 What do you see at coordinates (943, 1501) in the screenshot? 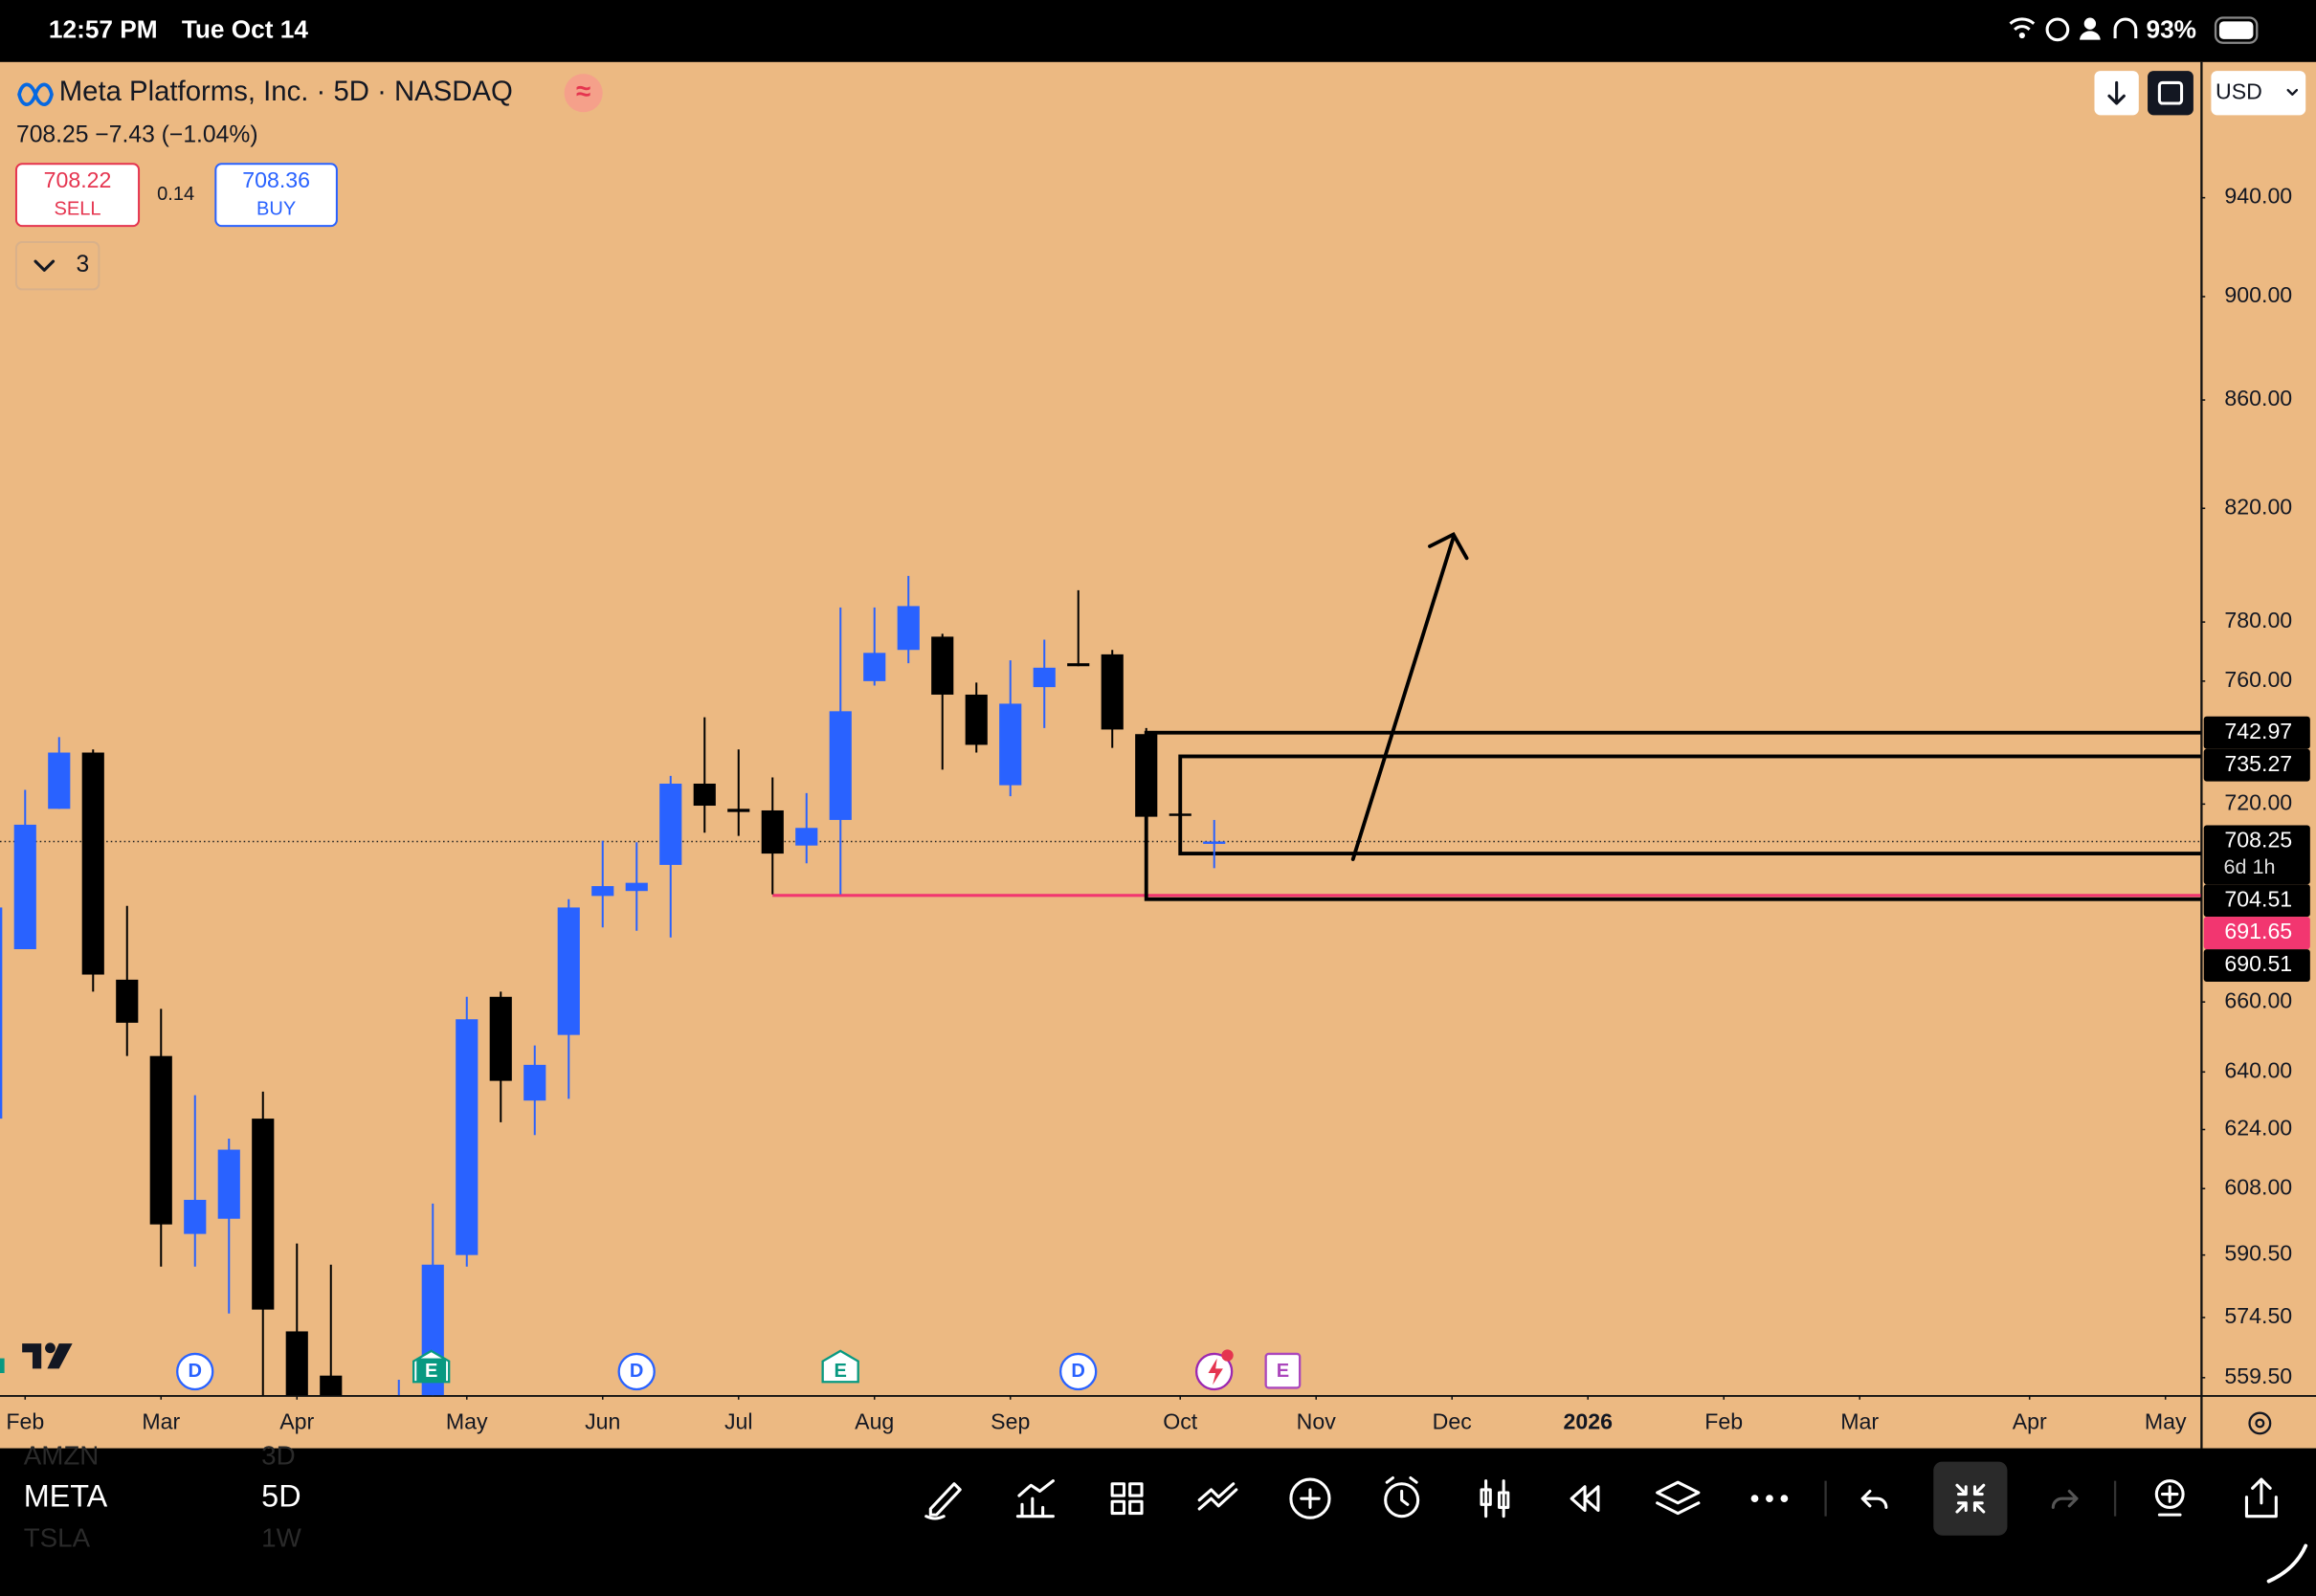
I see `draw-tool` at bounding box center [943, 1501].